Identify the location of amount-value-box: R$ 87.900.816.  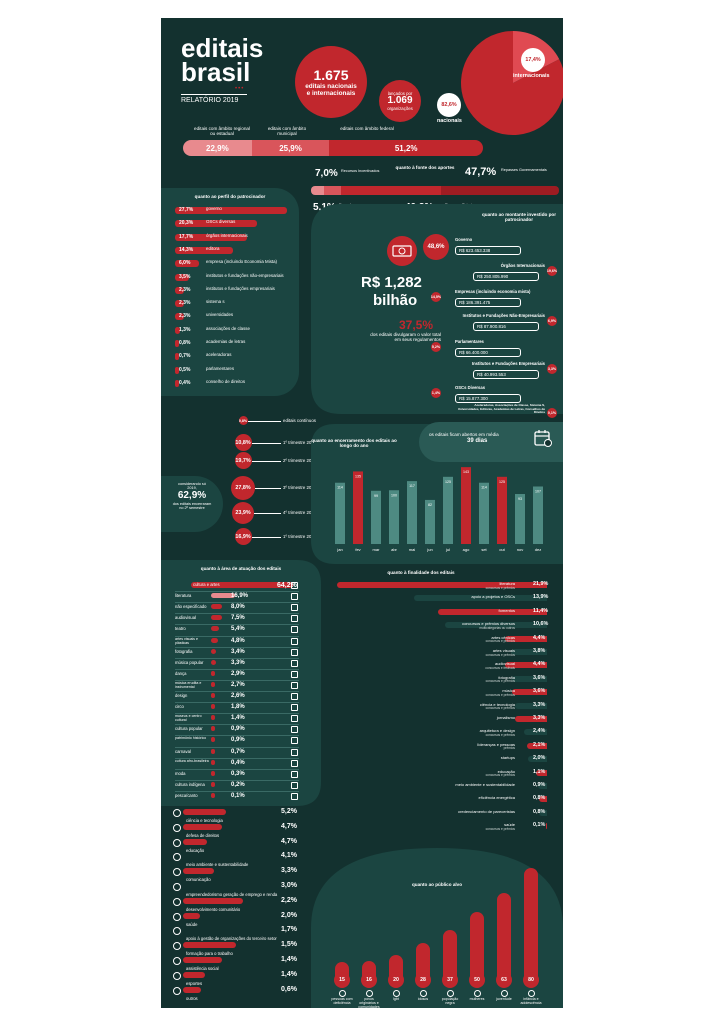
(506, 326).